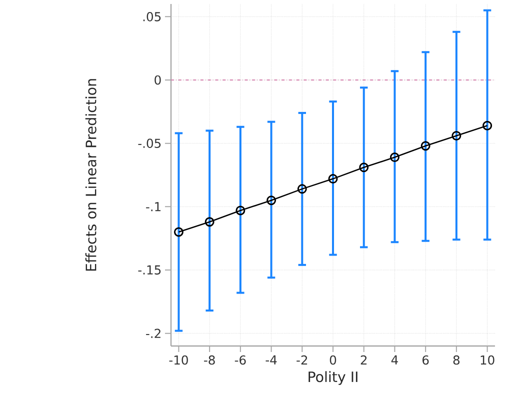 The height and width of the screenshot is (414, 508). What do you see at coordinates (271, 359) in the screenshot?
I see `x-tick-label: -4` at bounding box center [271, 359].